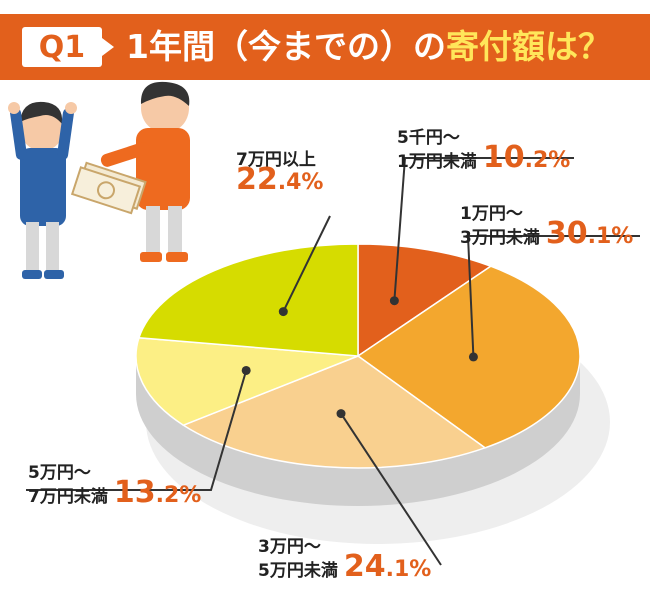 This screenshot has width=650, height=612. What do you see at coordinates (566, 233) in the screenshot?
I see `percent-int: 30` at bounding box center [566, 233].